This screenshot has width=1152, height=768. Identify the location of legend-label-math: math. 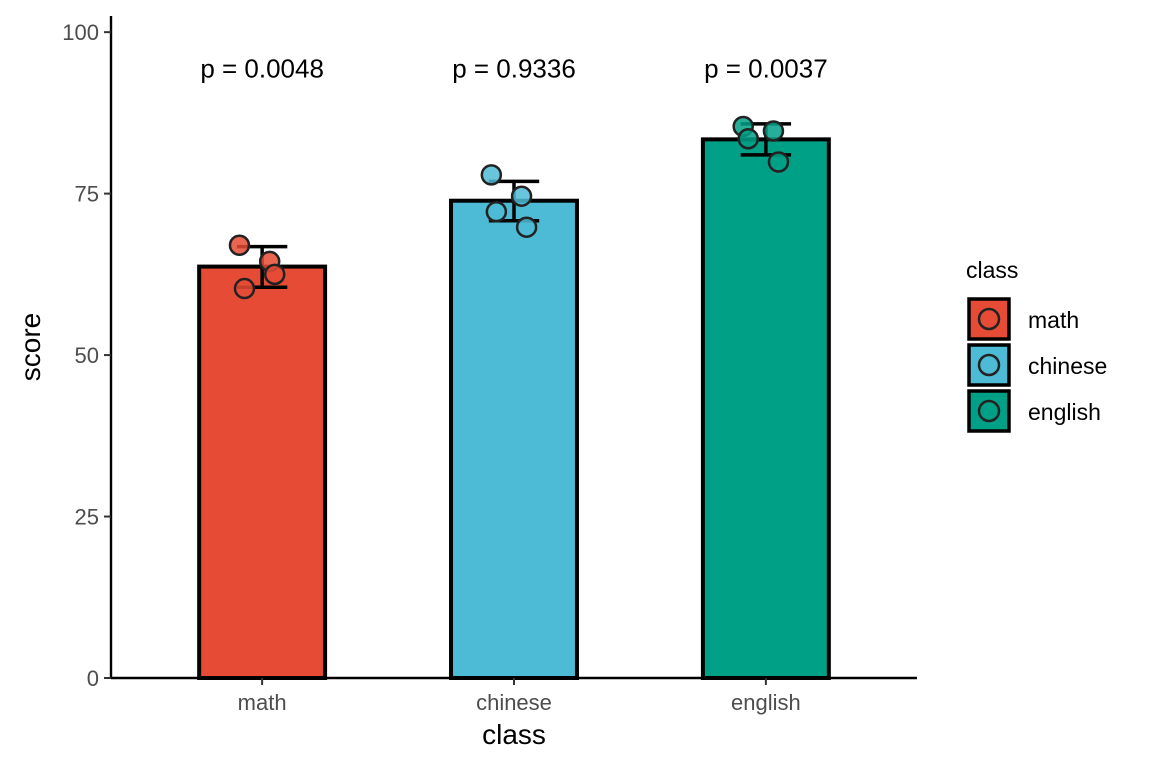
(1053, 320).